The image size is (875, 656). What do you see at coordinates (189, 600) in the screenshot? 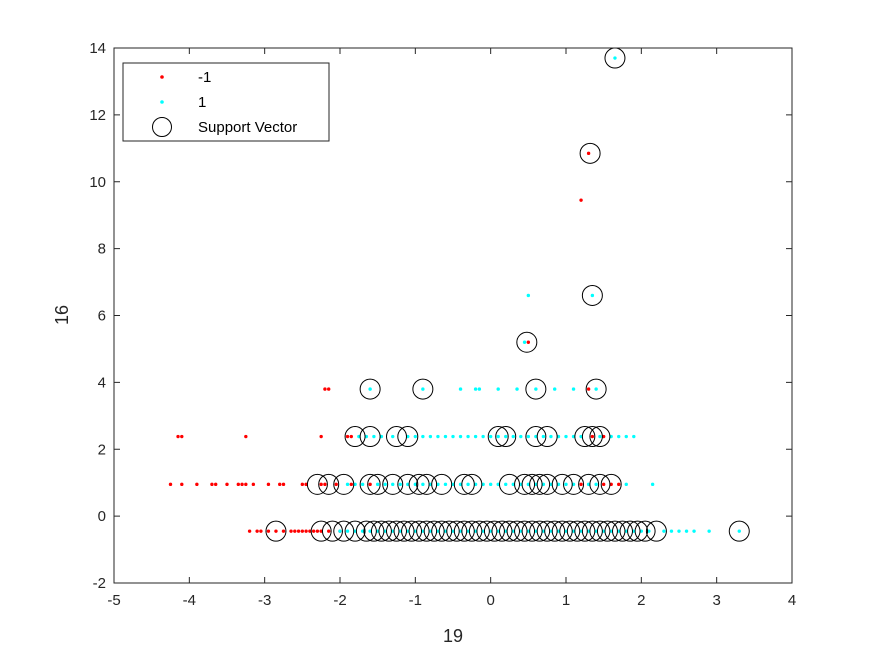
I see `x-tick-label: -4` at bounding box center [189, 600].